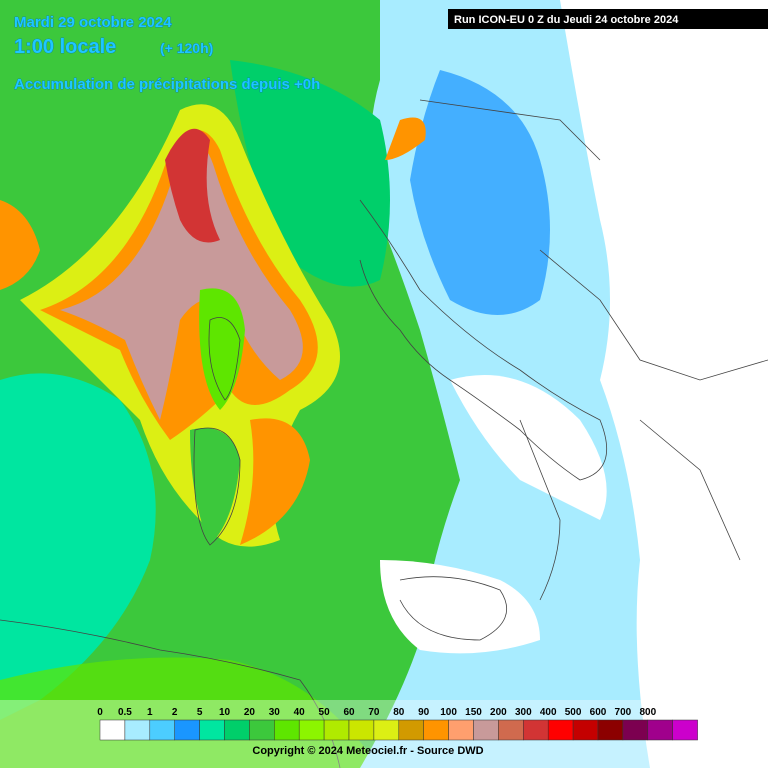 The image size is (768, 768). Describe the element at coordinates (300, 712) in the screenshot. I see `legend-label: 40` at that location.